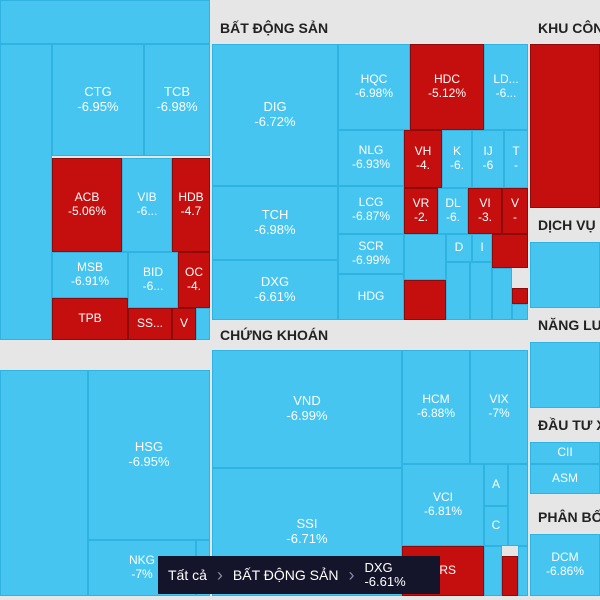 The width and height of the screenshot is (600, 600). I want to click on ticker-tile-small-b, so click(458, 291).